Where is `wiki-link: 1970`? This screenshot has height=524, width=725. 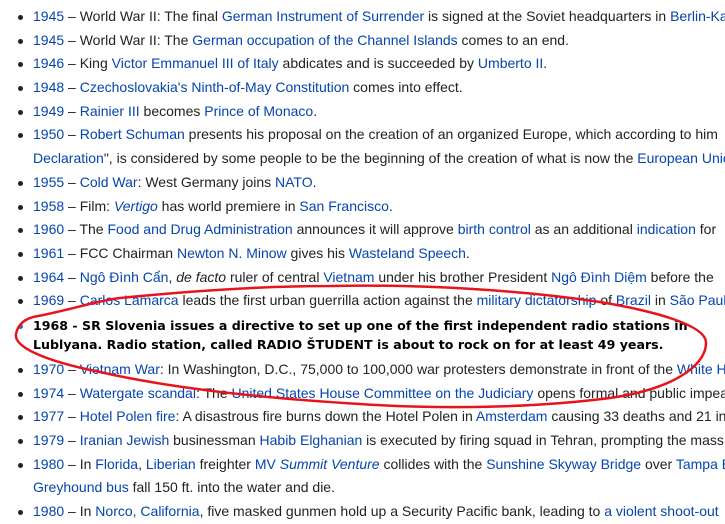 wiki-link: 1970 is located at coordinates (49, 368).